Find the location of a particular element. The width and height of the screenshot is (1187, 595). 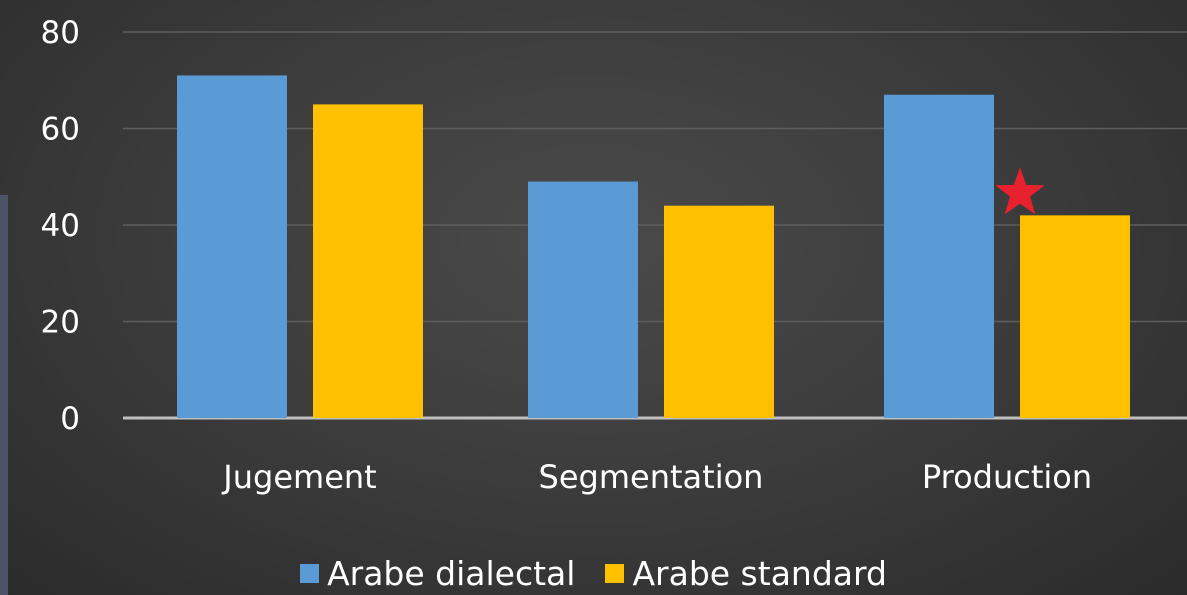

x-tick-label: Segmentation is located at coordinates (651, 477).